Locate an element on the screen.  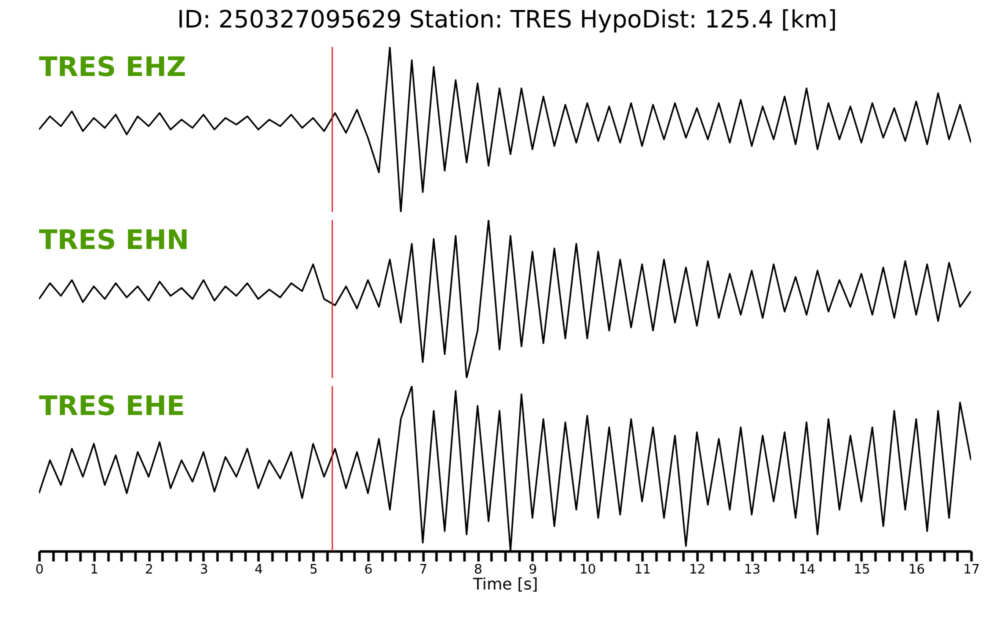
x-tick-label: 5 is located at coordinates (313, 570).